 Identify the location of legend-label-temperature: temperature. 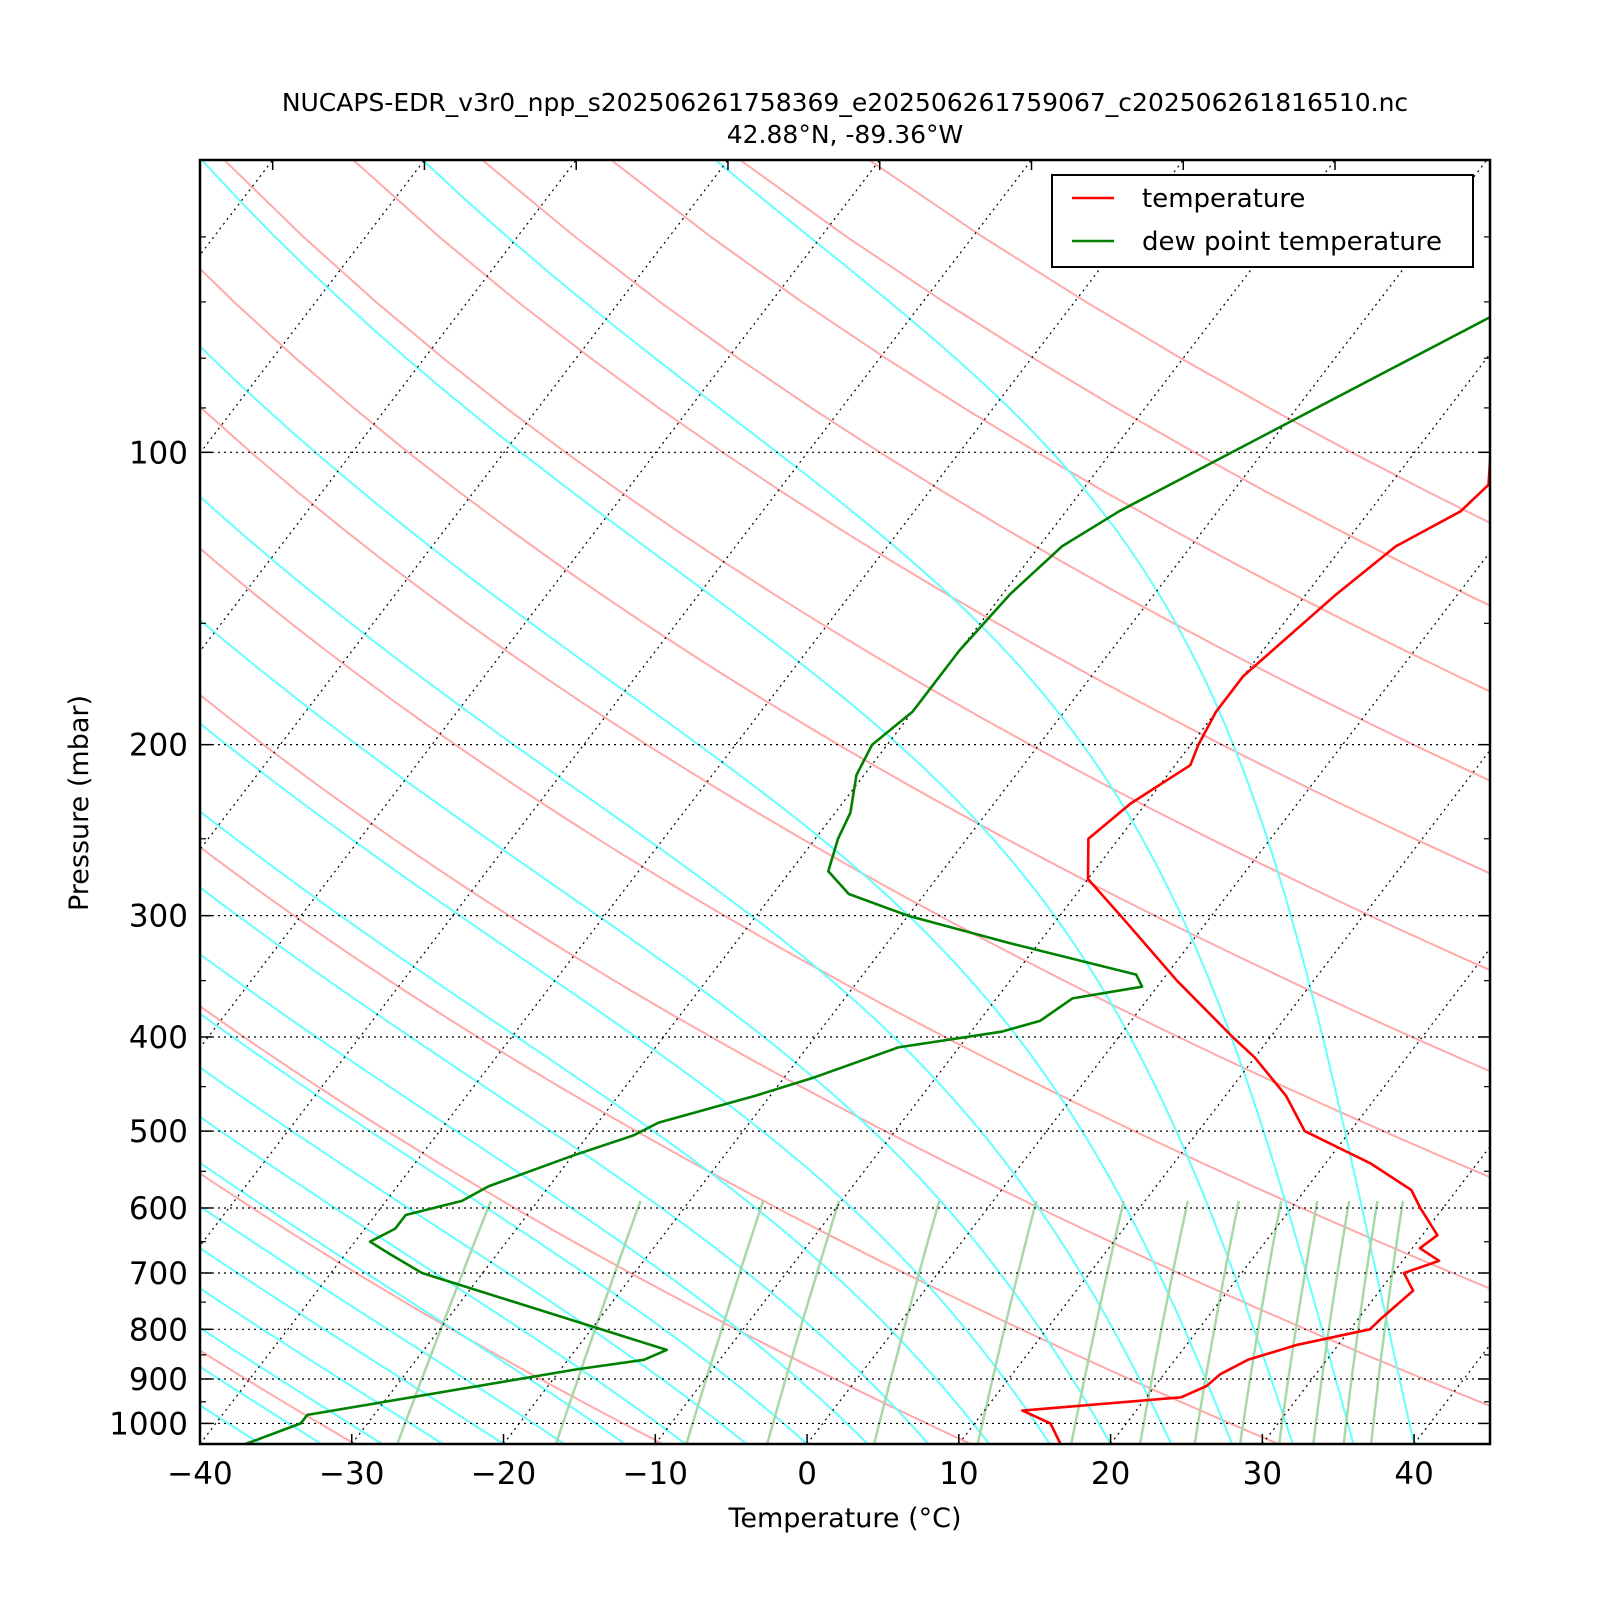
(1223, 199).